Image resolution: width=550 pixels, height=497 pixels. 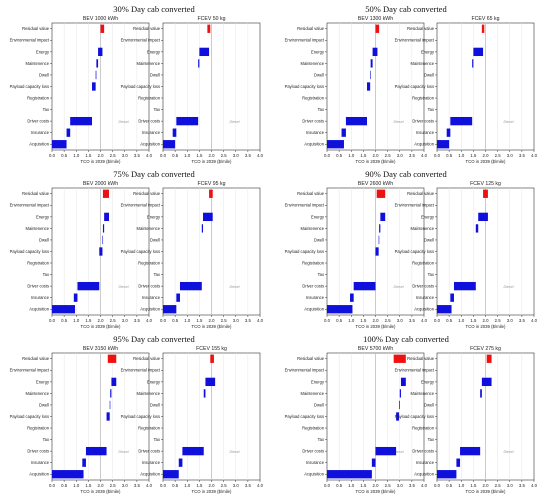 What do you see at coordinates (236, 155) in the screenshot?
I see `x-tick-label: 3.0` at bounding box center [236, 155].